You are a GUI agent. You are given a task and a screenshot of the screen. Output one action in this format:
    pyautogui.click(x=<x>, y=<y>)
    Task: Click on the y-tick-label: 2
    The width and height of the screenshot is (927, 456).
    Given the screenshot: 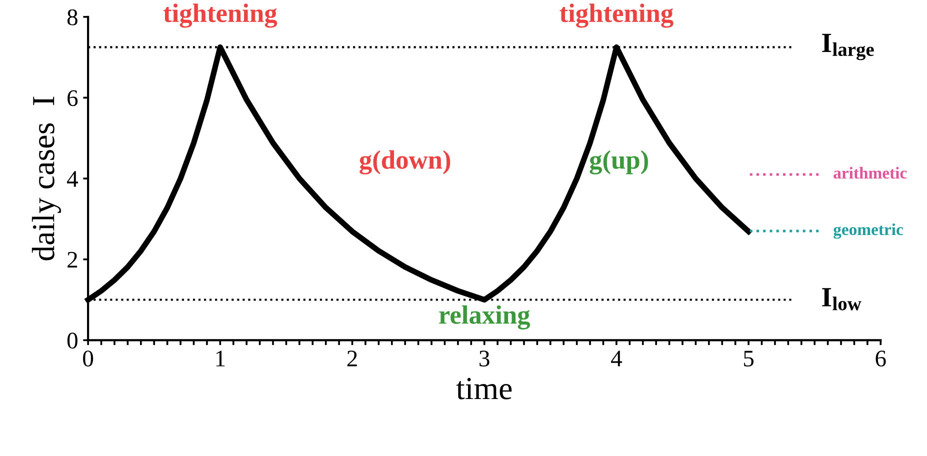 What is the action you would take?
    pyautogui.click(x=73, y=260)
    